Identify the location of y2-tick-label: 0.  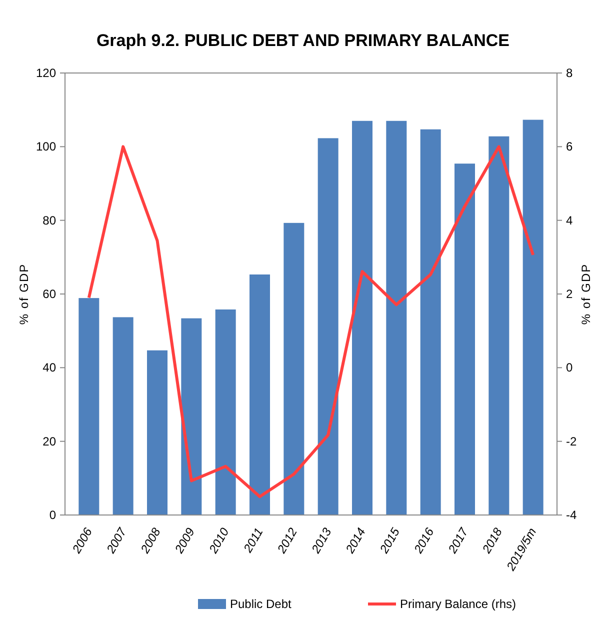
(569, 367).